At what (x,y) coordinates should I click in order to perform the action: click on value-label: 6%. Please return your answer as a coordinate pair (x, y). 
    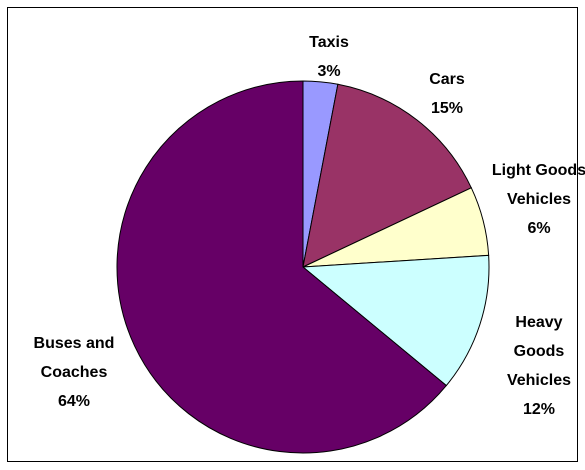
    Looking at the image, I should click on (539, 228).